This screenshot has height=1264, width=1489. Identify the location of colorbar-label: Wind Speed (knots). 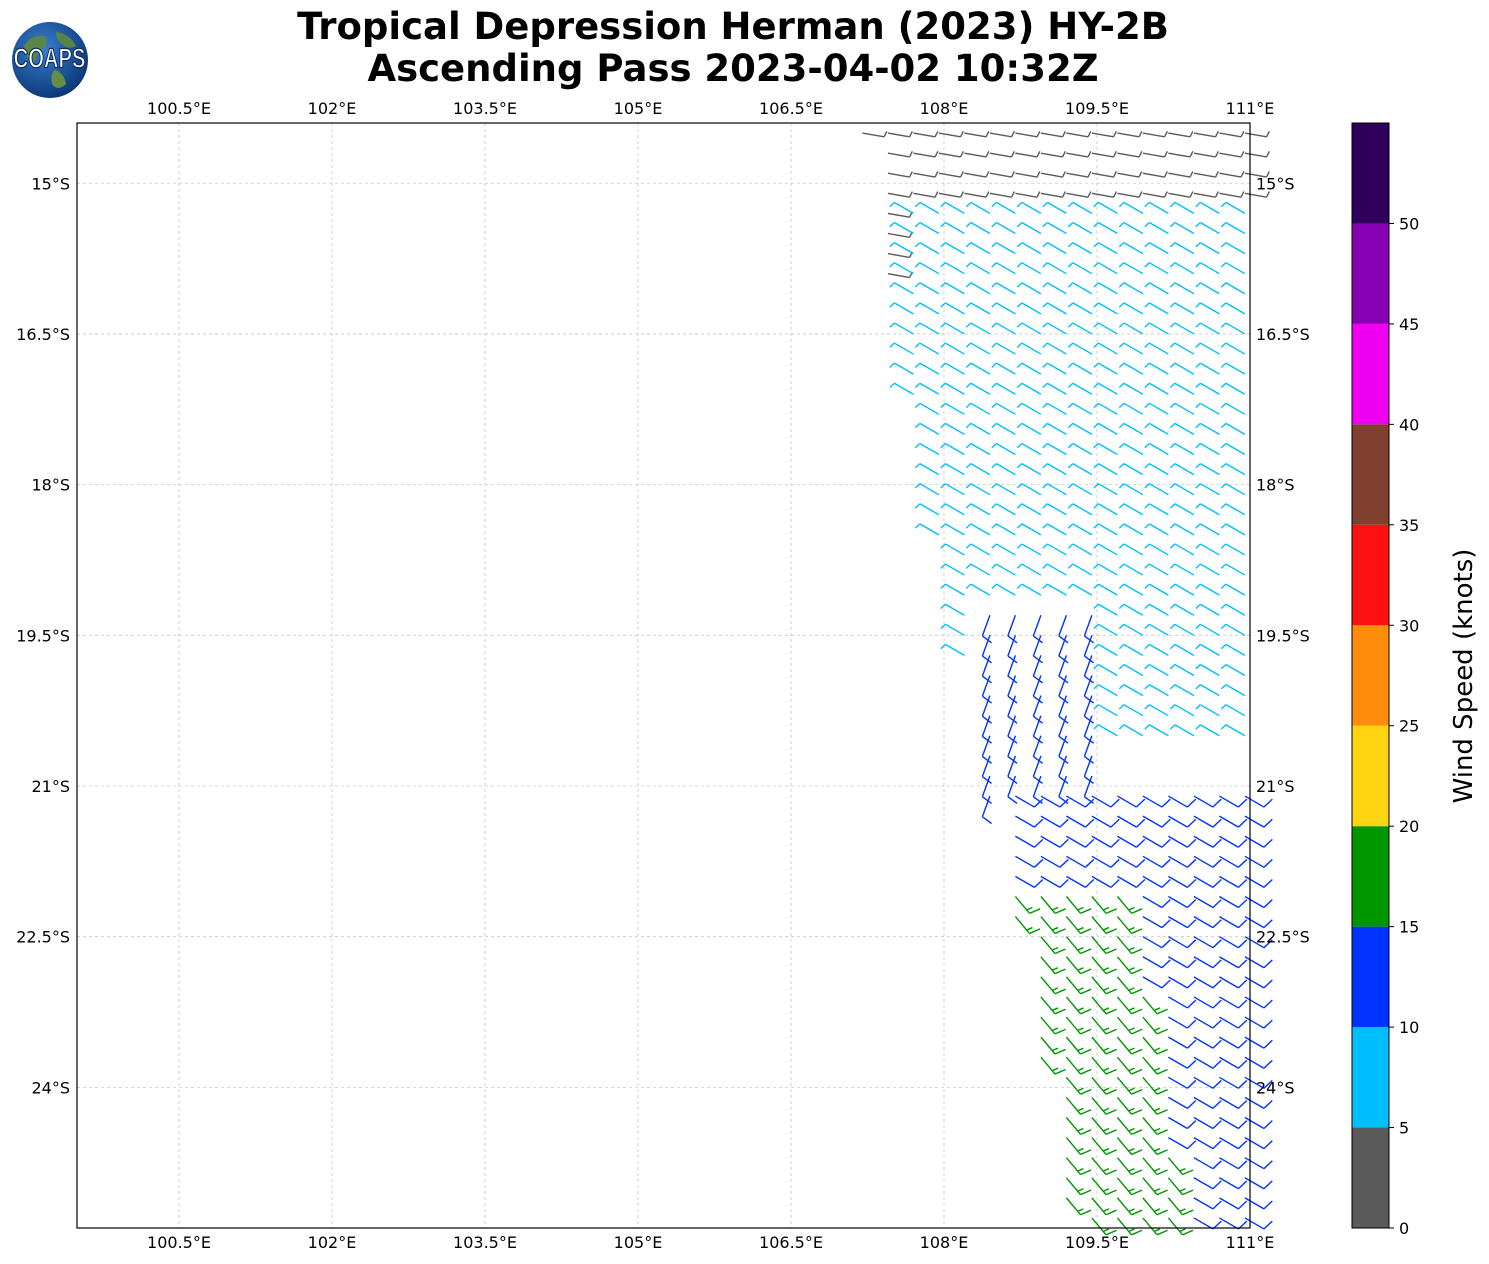
(1464, 676).